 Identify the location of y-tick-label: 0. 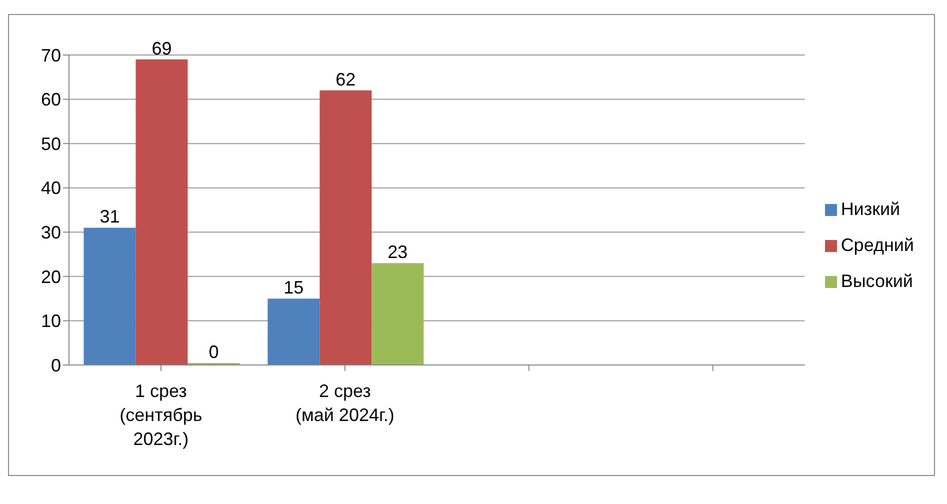
(55, 365).